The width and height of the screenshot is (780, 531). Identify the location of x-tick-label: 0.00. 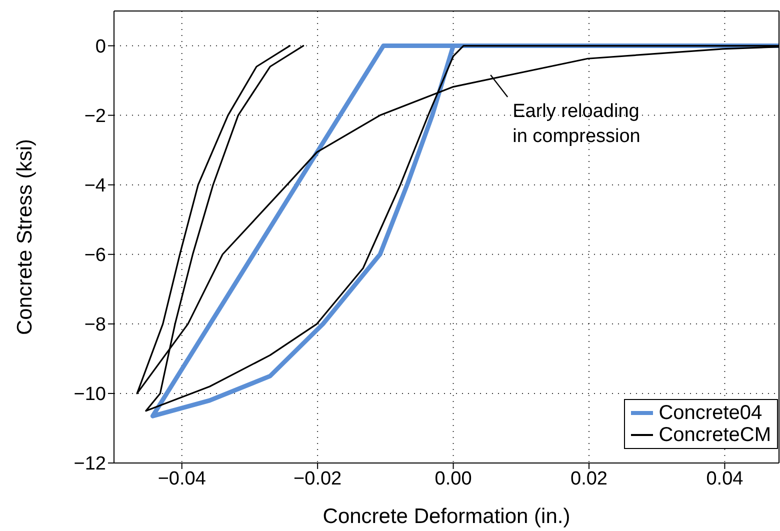
(453, 479).